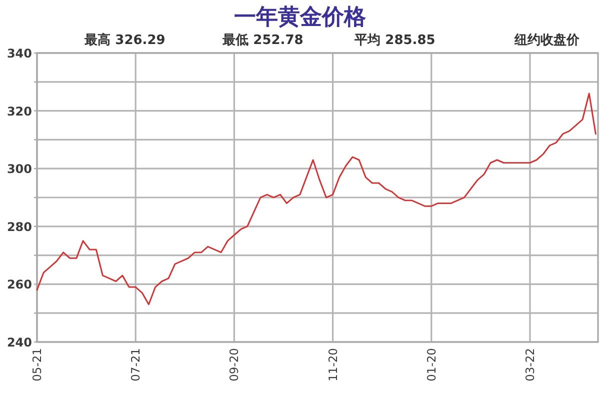  I want to click on y-tick-label: 240, so click(19, 343).